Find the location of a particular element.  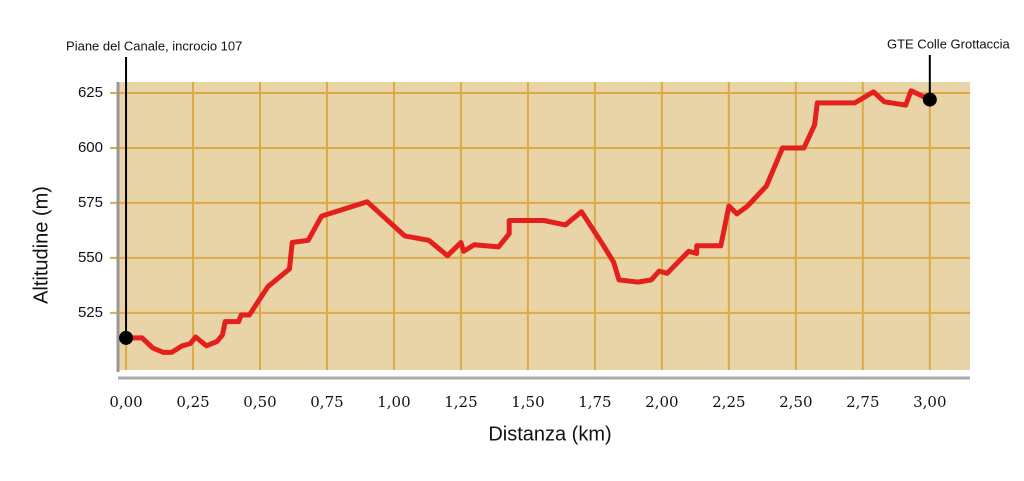

y-axis-label: Altitudine (m) is located at coordinates (41, 245).